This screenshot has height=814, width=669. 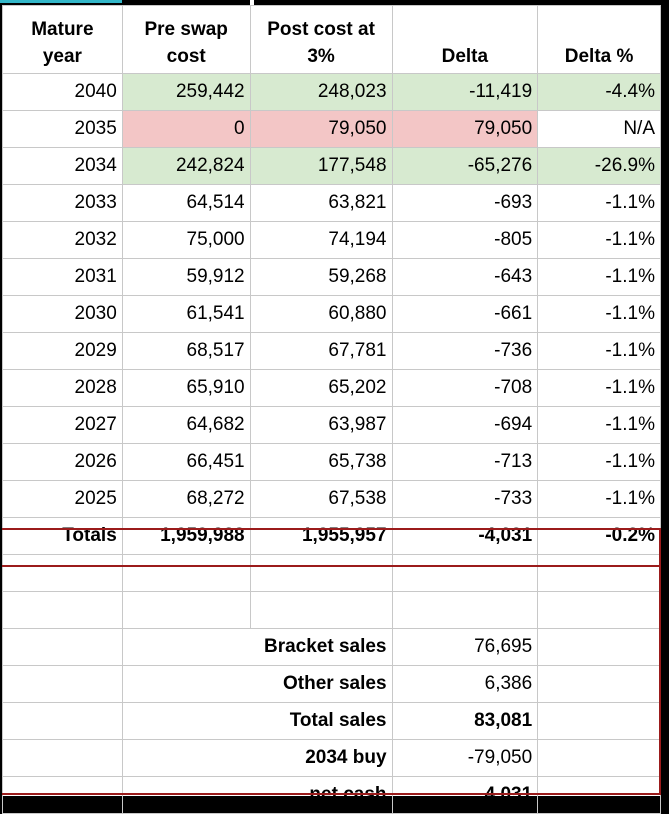 What do you see at coordinates (465, 240) in the screenshot?
I see `cell-delta: -805` at bounding box center [465, 240].